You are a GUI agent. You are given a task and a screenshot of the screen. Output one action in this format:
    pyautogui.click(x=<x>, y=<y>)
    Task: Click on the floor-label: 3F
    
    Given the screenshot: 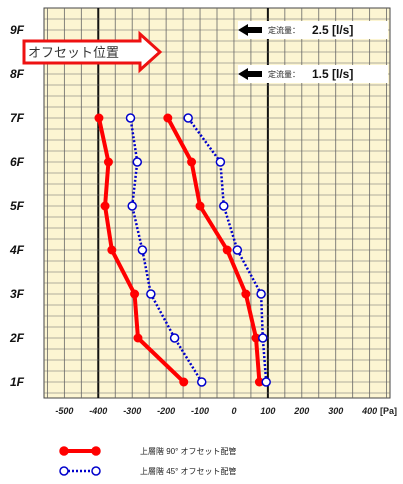 What is the action you would take?
    pyautogui.click(x=17, y=294)
    